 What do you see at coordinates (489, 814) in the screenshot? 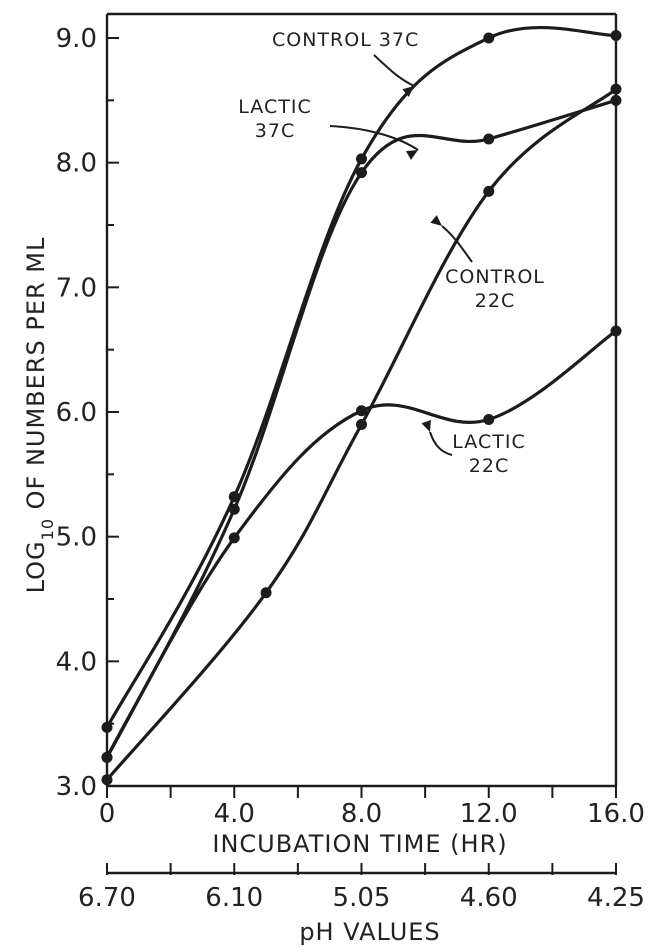
I see `x-tick-label: 12.0` at bounding box center [489, 814].